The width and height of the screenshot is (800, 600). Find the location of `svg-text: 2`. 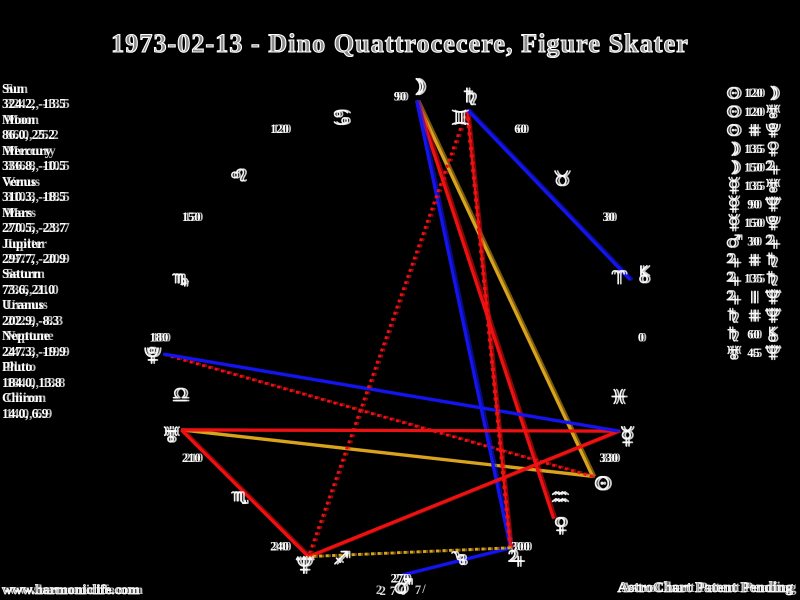

svg-text: 2 is located at coordinates (379, 590).